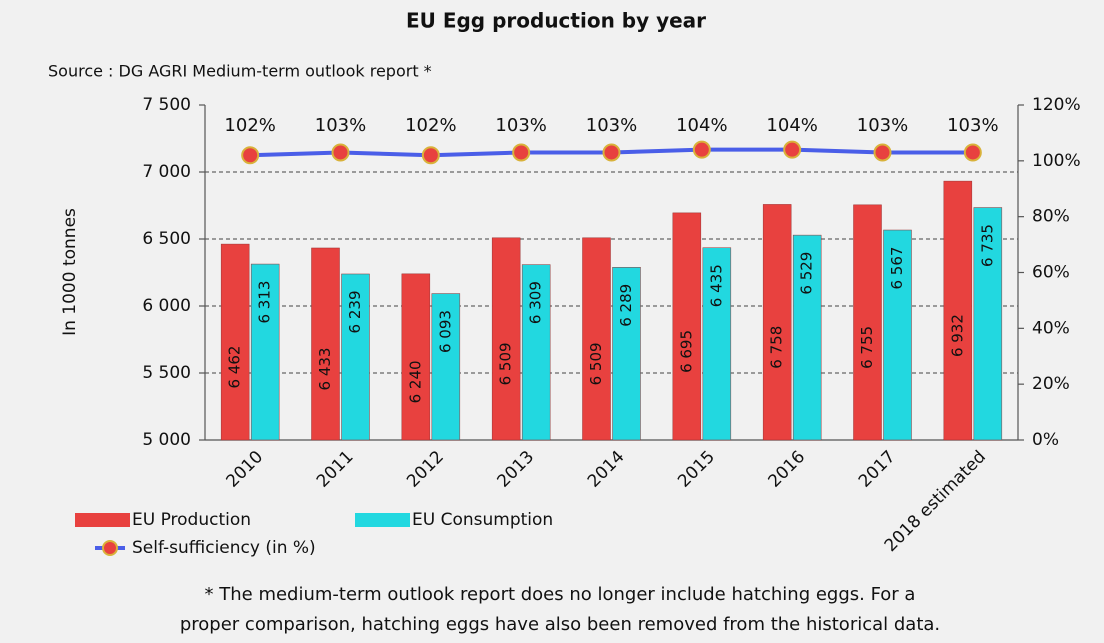 The image size is (1104, 643). I want to click on data-label: 6 529, so click(807, 273).